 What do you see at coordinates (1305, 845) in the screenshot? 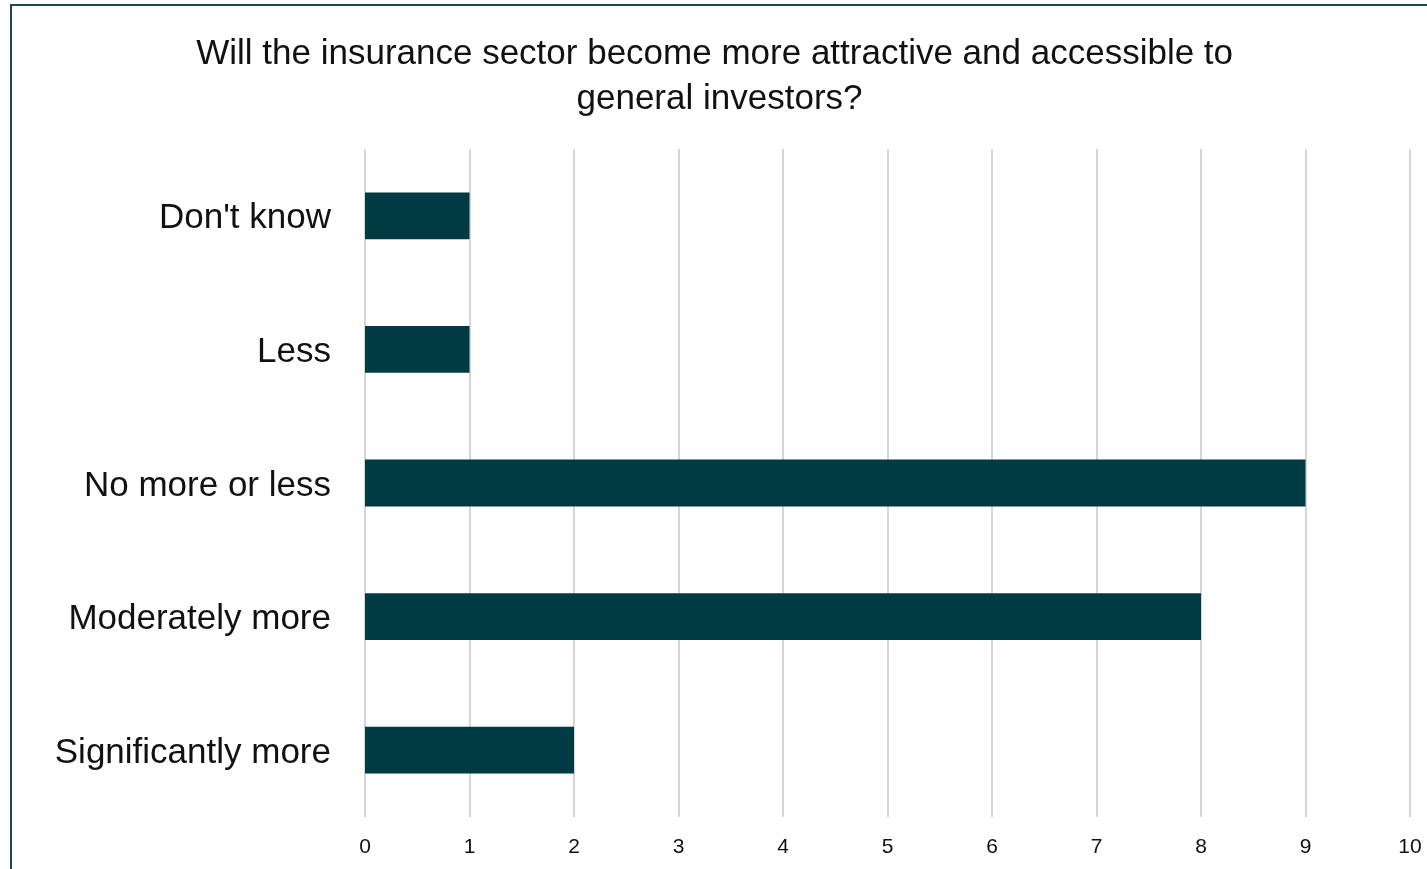
I see `x-tick-label: 9` at bounding box center [1305, 845].